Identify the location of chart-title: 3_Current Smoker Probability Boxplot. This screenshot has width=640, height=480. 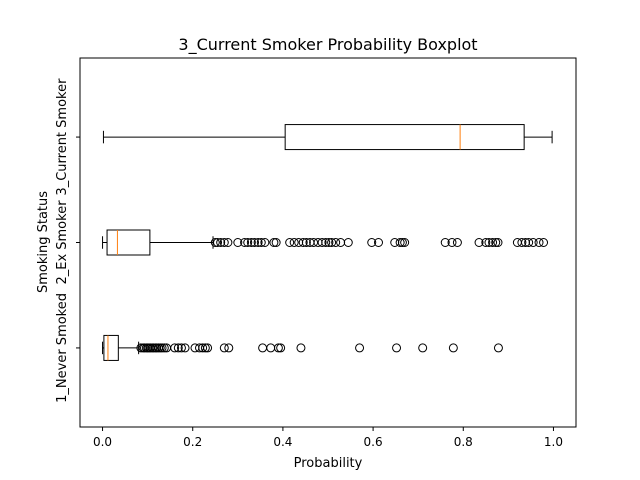
(327, 45).